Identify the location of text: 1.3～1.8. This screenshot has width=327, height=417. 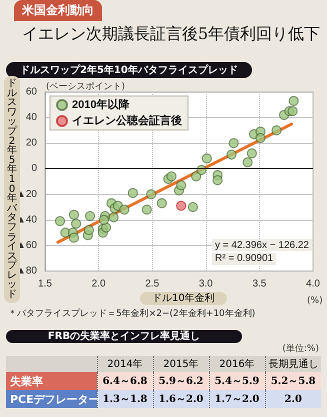
(125, 399).